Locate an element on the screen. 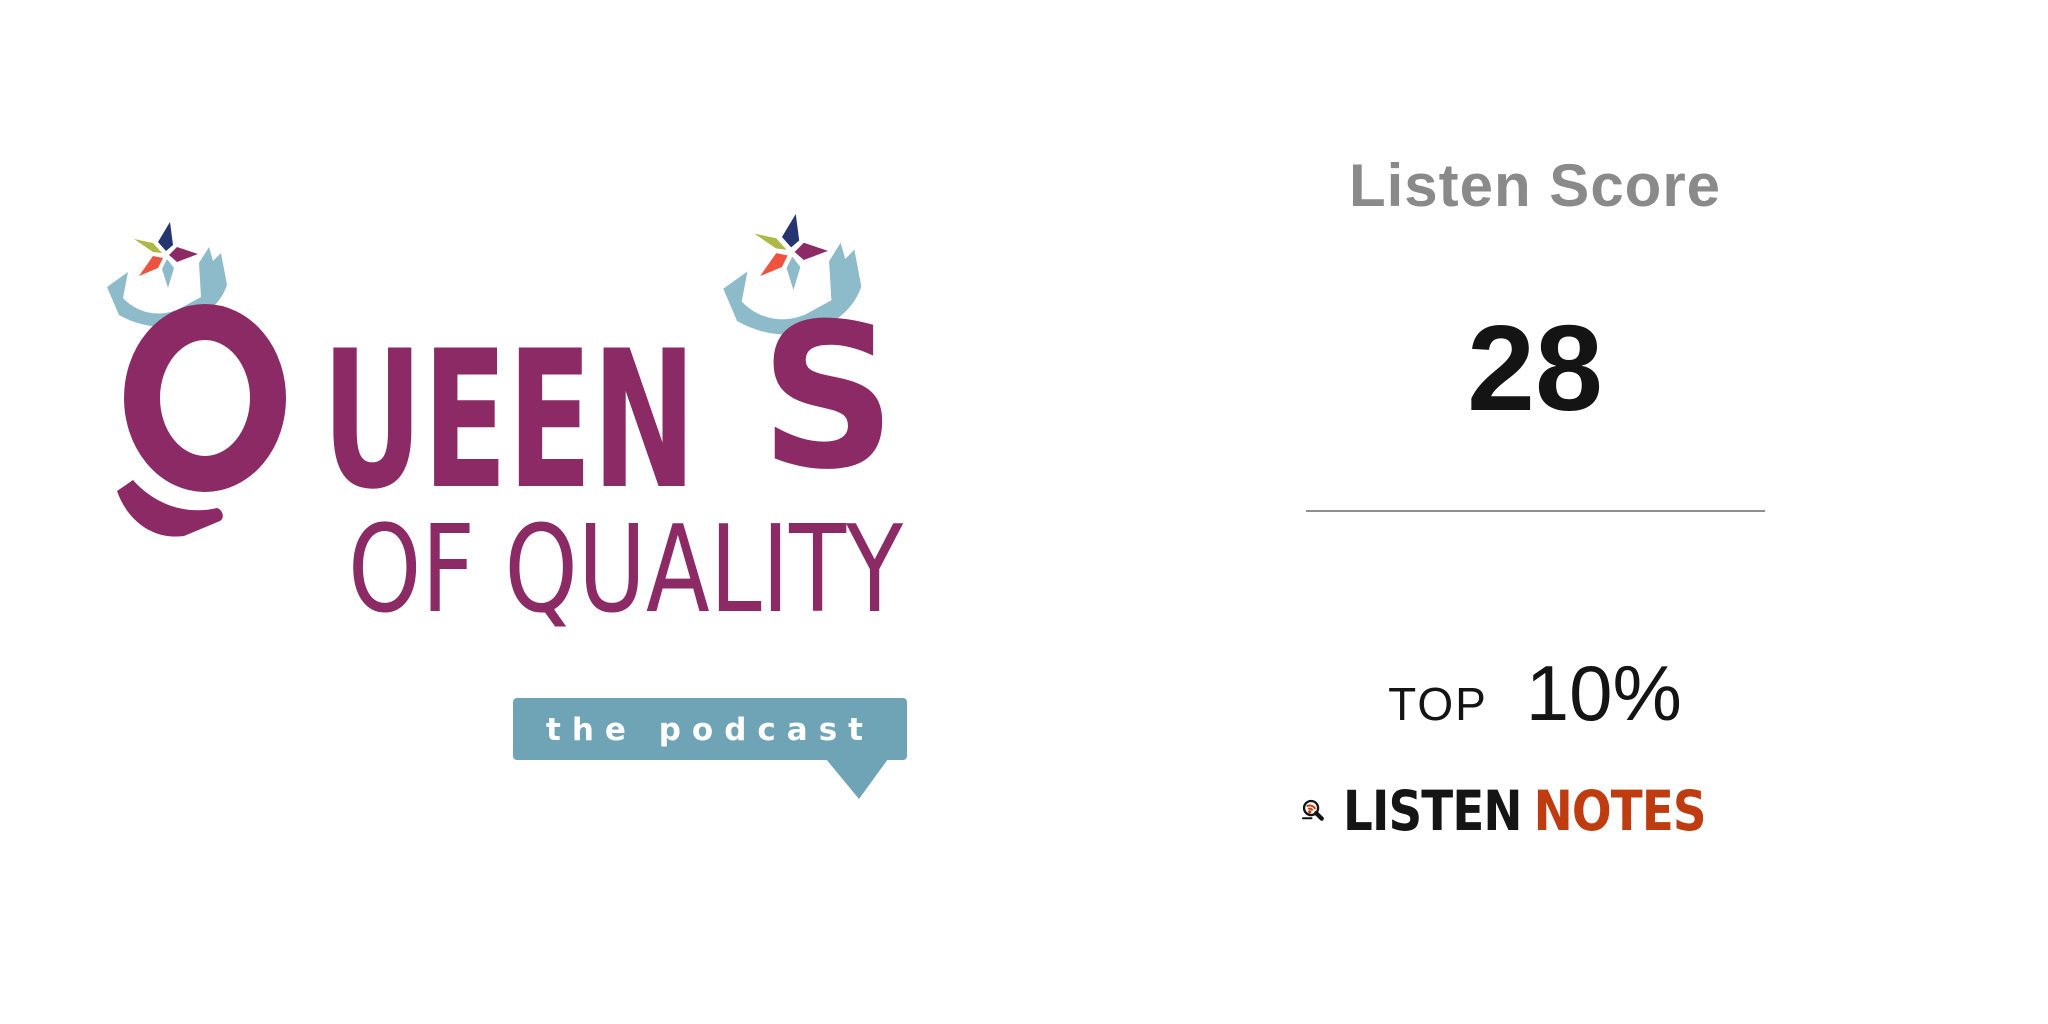 This screenshot has height=1024, width=2048. percentile-row: TOP 10% is located at coordinates (1535, 693).